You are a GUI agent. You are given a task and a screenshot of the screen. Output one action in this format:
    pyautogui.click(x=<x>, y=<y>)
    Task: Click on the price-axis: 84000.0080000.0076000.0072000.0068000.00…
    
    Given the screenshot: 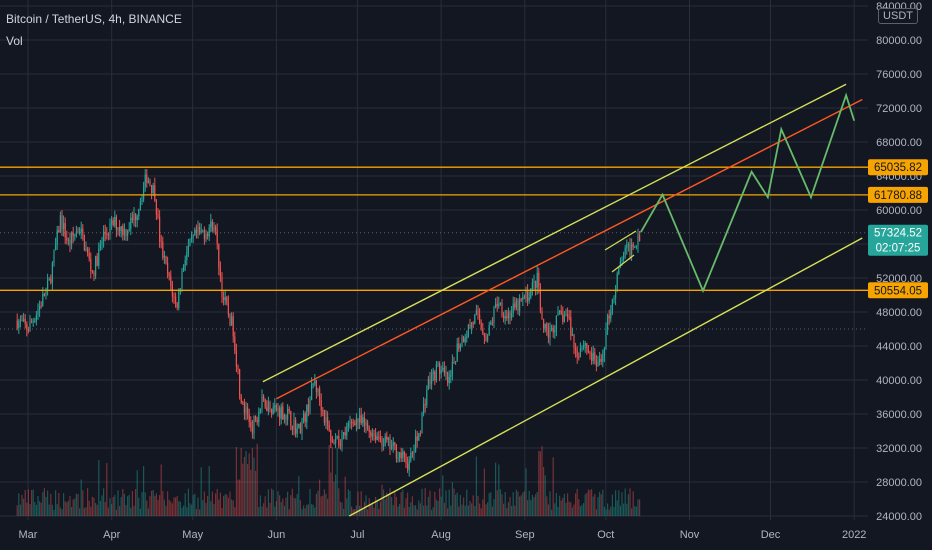 What is the action you would take?
    pyautogui.click(x=900, y=275)
    